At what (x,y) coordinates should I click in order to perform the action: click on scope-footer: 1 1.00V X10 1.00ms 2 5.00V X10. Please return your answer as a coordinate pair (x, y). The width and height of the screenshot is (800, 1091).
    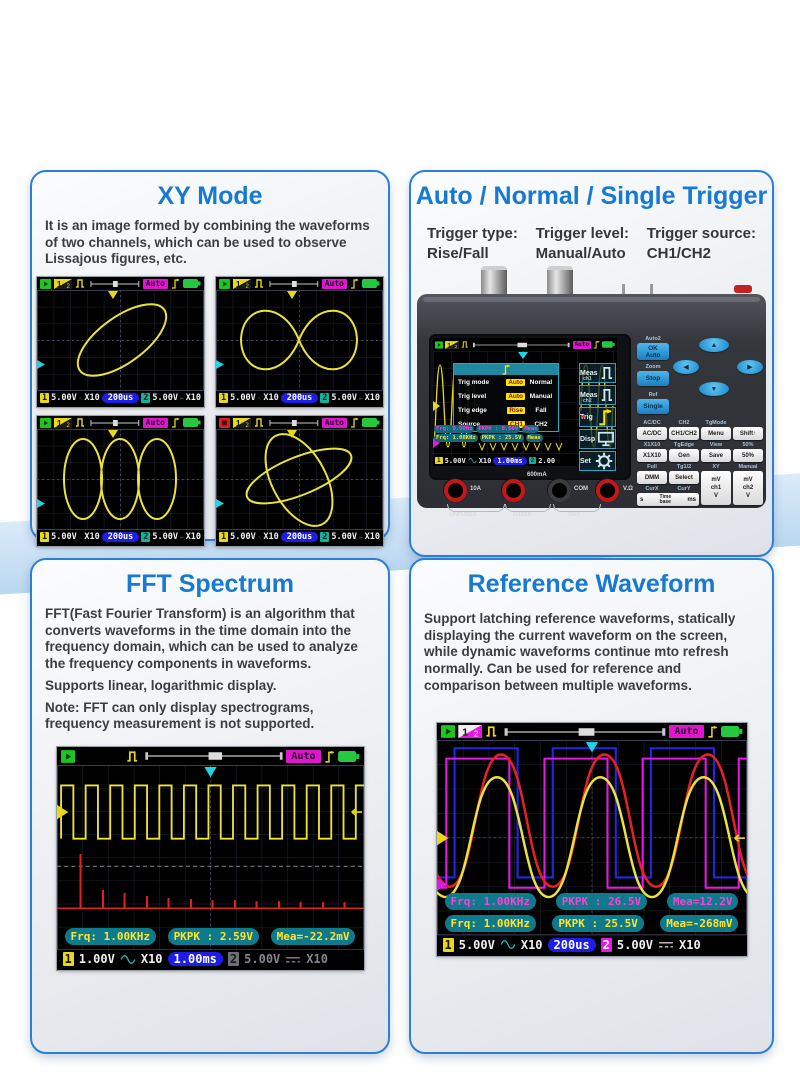
    Looking at the image, I should click on (210, 960).